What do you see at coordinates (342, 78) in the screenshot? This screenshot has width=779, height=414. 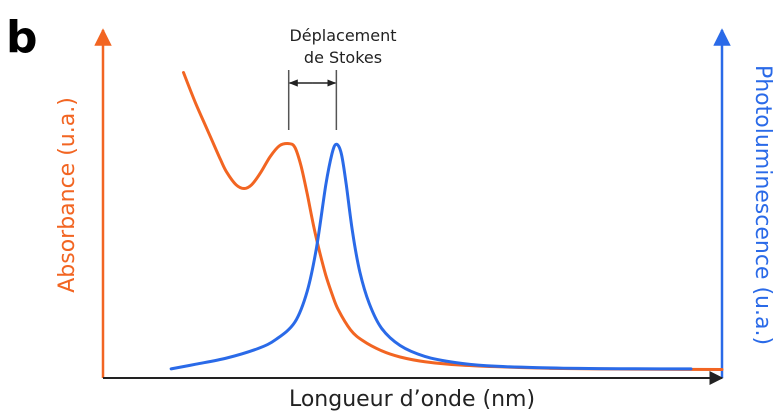 I see `stokes-shift-annotation: Déplacement de Stokes` at bounding box center [342, 78].